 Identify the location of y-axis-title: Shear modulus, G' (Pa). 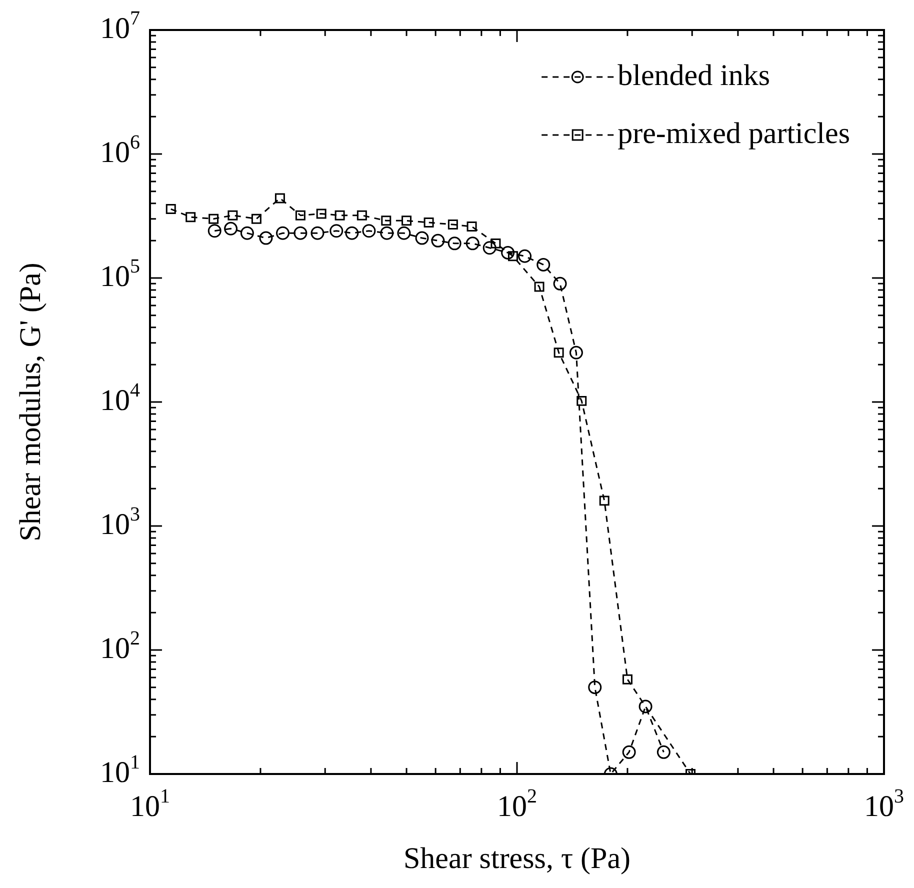
(30, 402).